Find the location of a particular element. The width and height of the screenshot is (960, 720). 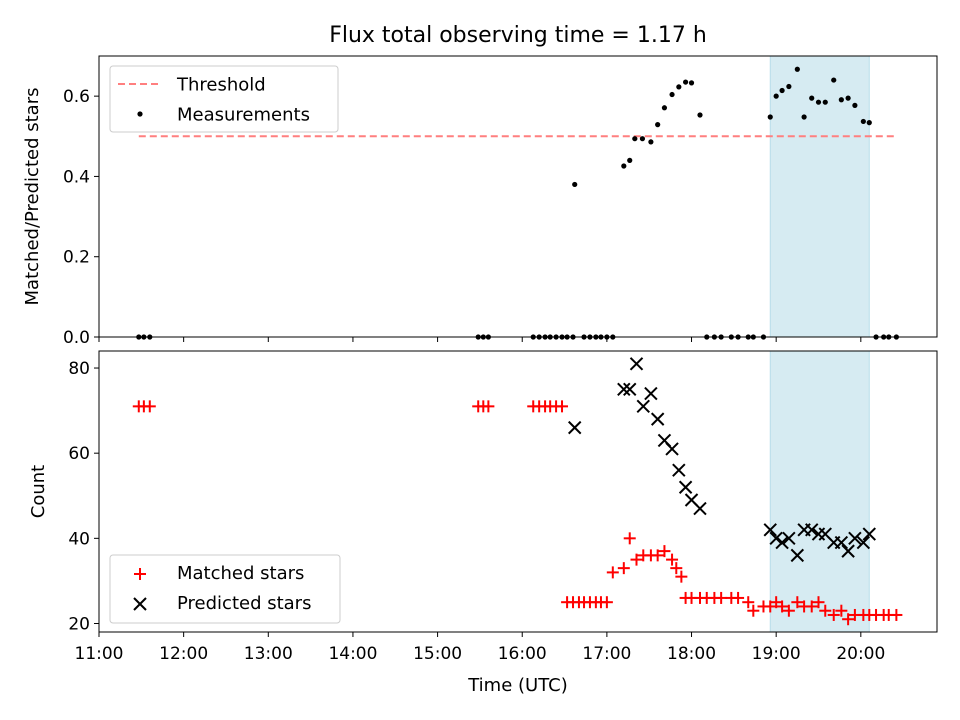

y-tick-label: 0.0 is located at coordinates (76, 338).